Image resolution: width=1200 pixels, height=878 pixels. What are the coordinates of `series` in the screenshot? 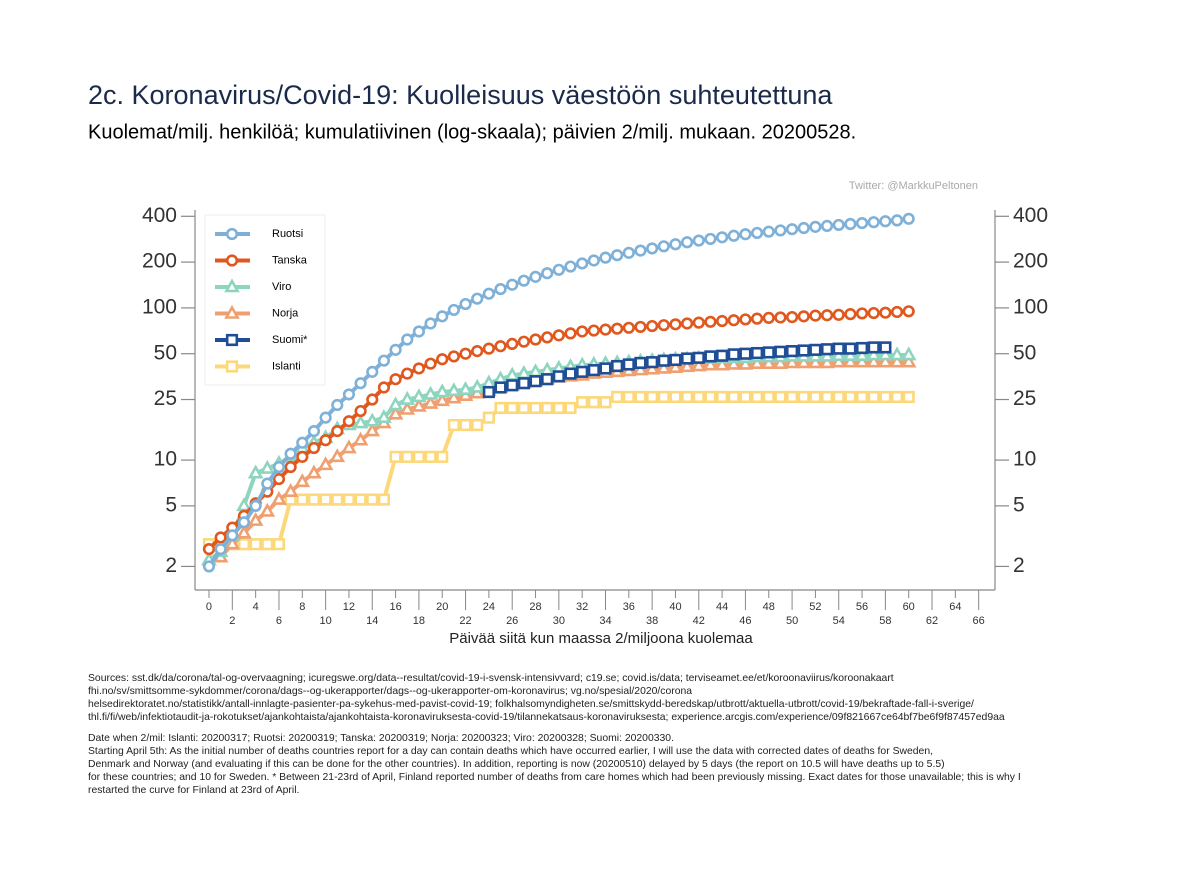 It's located at (687, 370).